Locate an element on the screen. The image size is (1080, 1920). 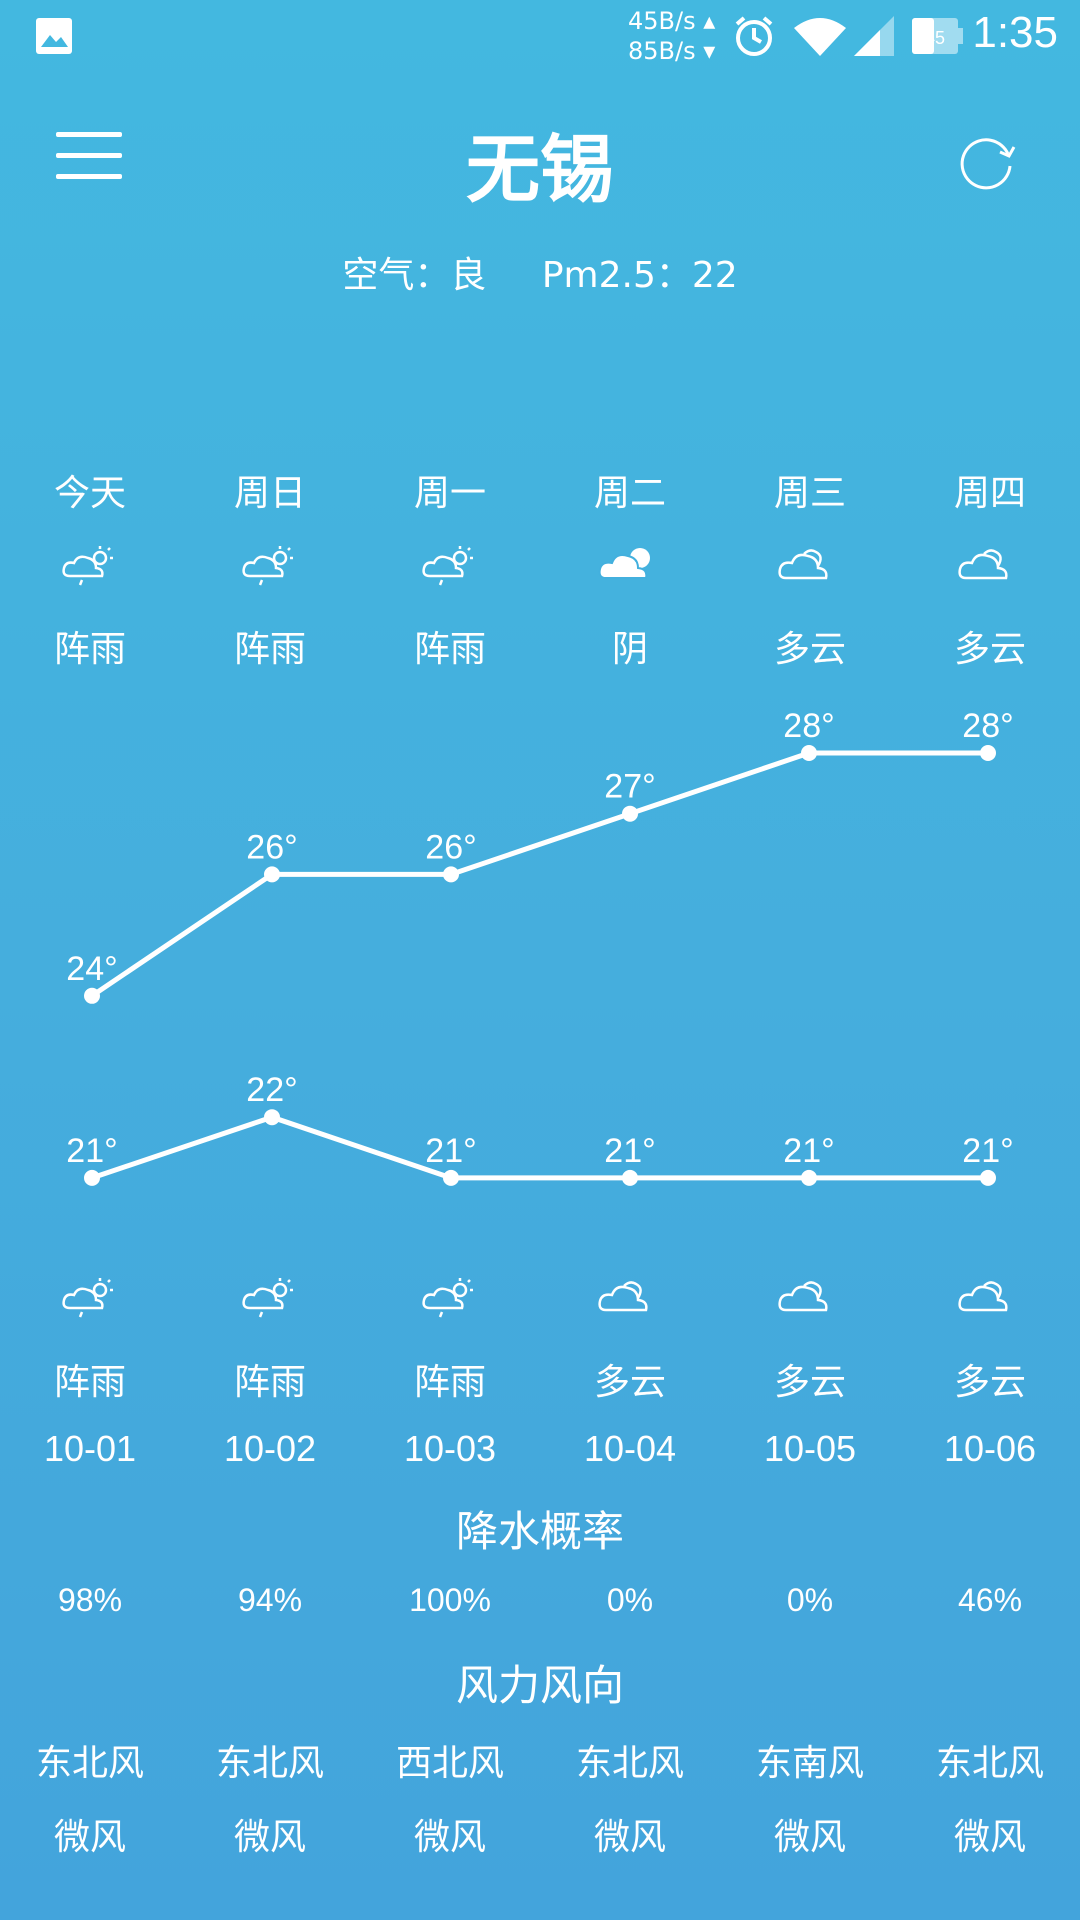
net-up-speed: 45B/s is located at coordinates (662, 21).